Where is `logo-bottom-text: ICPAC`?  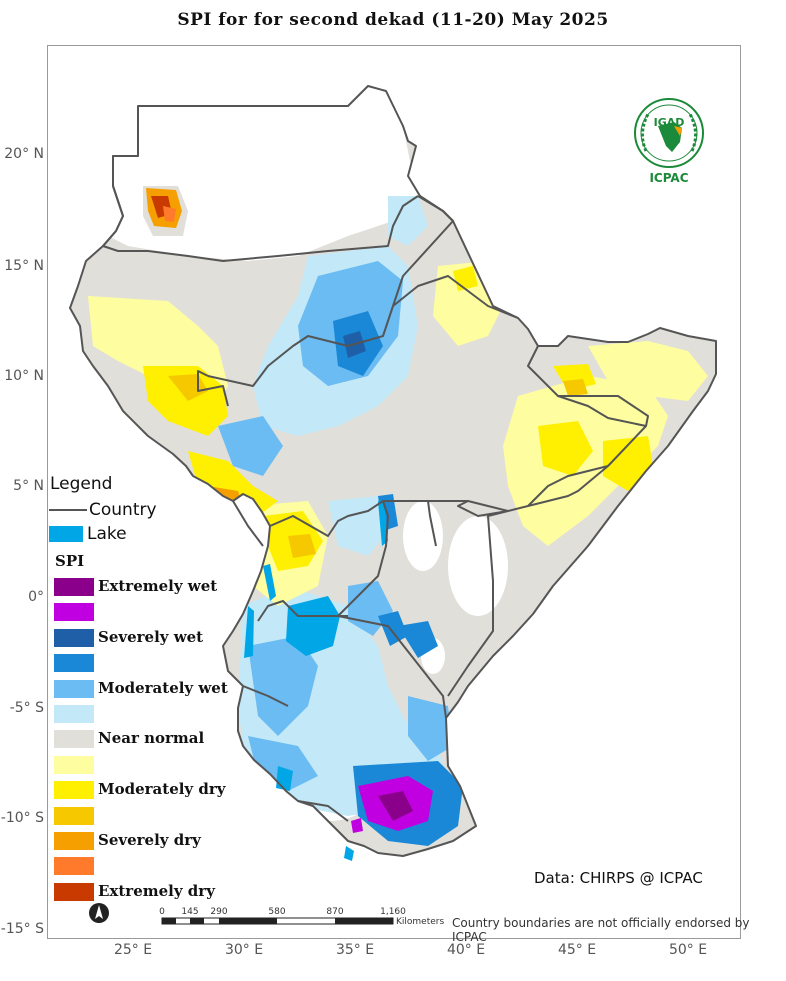
logo-bottom-text: ICPAC is located at coordinates (668, 178).